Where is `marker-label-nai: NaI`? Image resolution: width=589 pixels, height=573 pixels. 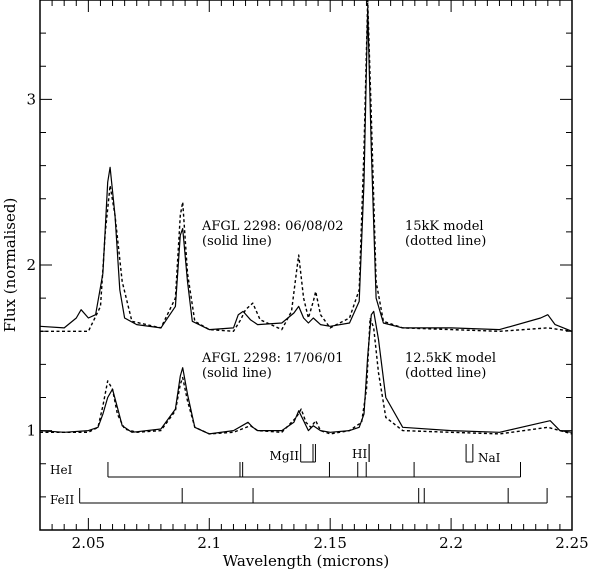 marker-label-nai: NaI is located at coordinates (489, 458).